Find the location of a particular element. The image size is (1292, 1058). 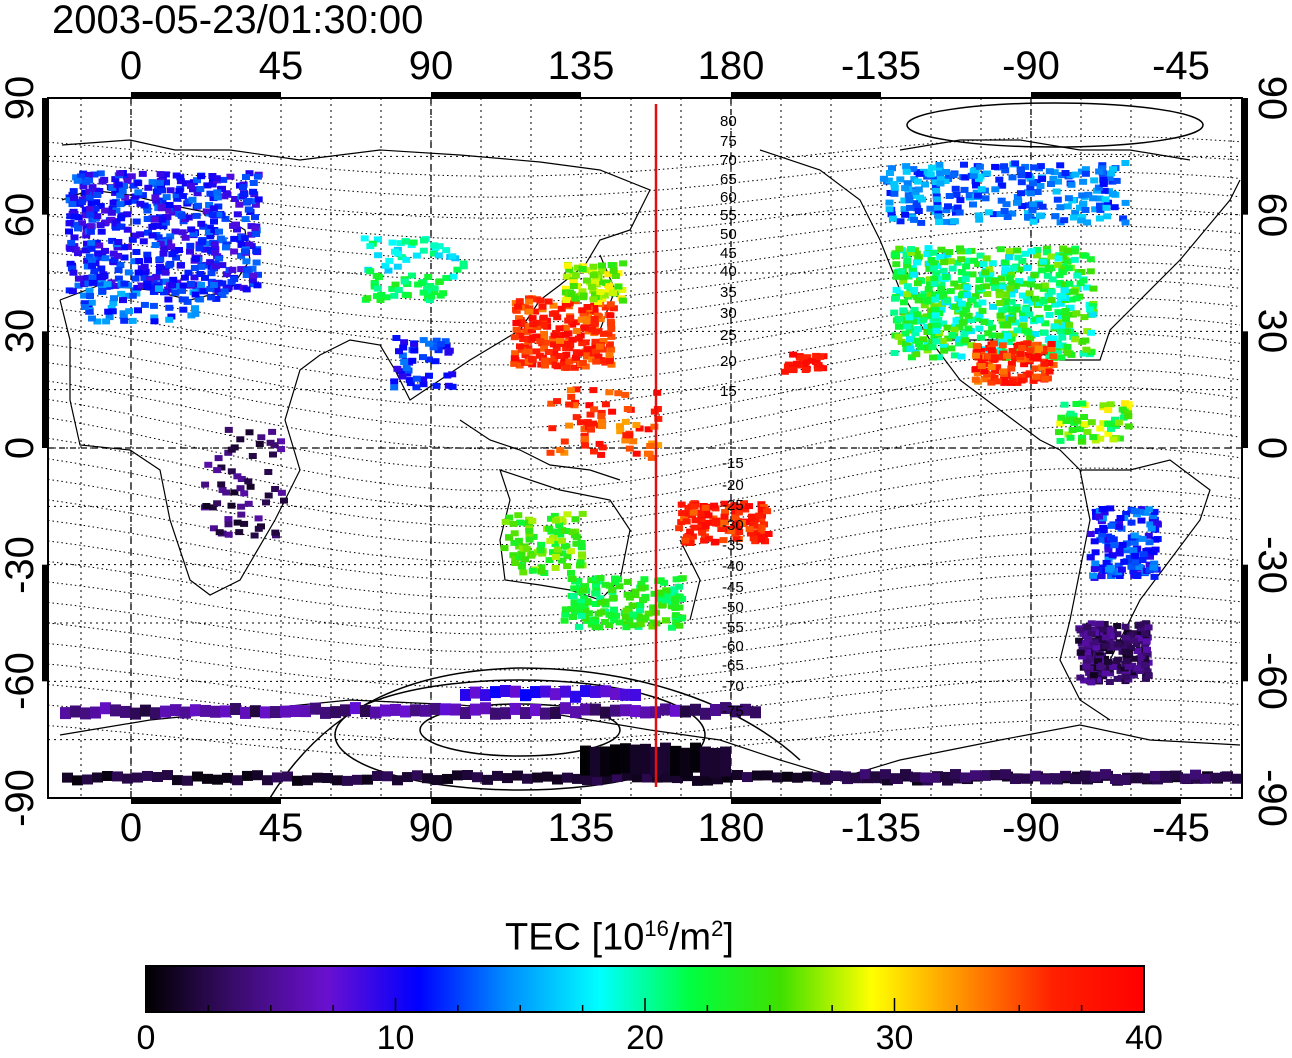

magnetic-latitude-label: 45 is located at coordinates (728, 253).